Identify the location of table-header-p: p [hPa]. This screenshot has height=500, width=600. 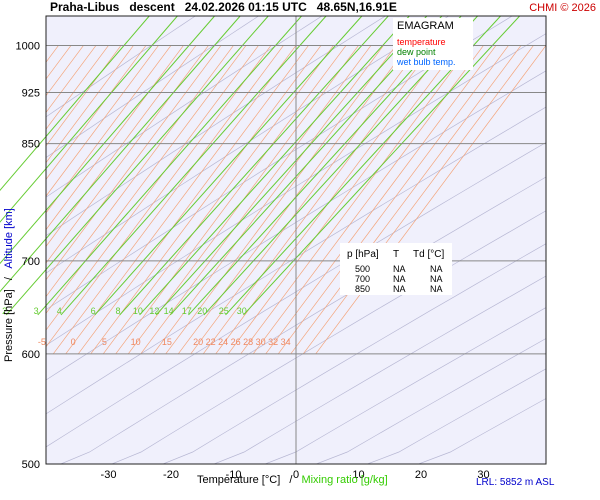
(363, 254).